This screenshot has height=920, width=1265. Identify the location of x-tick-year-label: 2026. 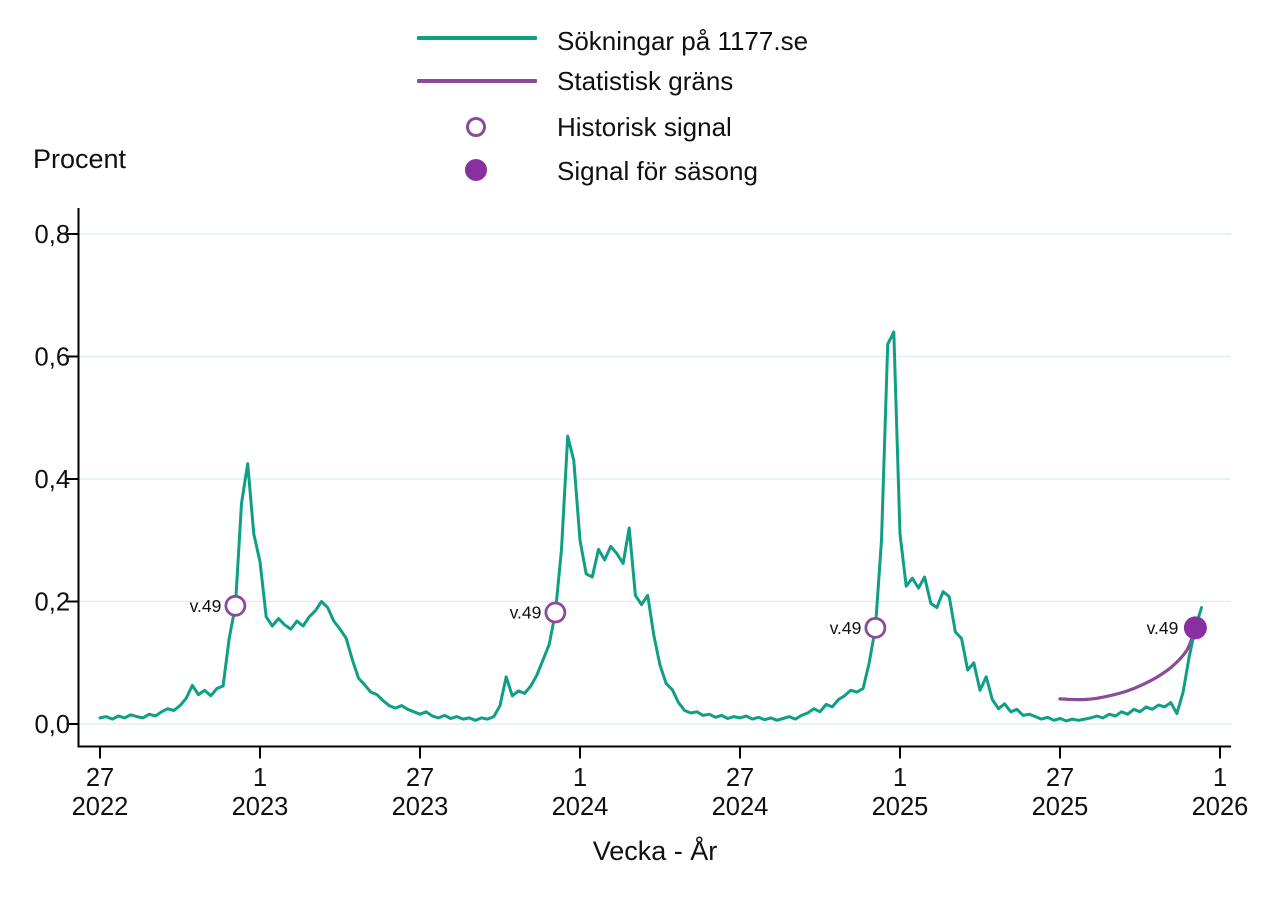
(1220, 807).